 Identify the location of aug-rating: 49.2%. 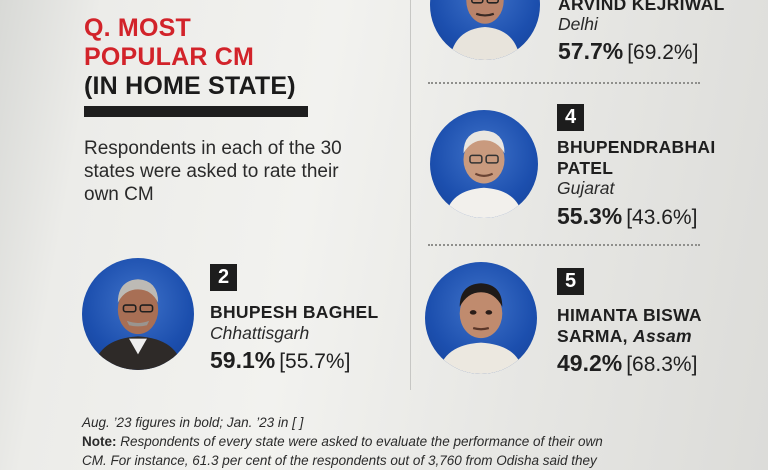
(590, 363).